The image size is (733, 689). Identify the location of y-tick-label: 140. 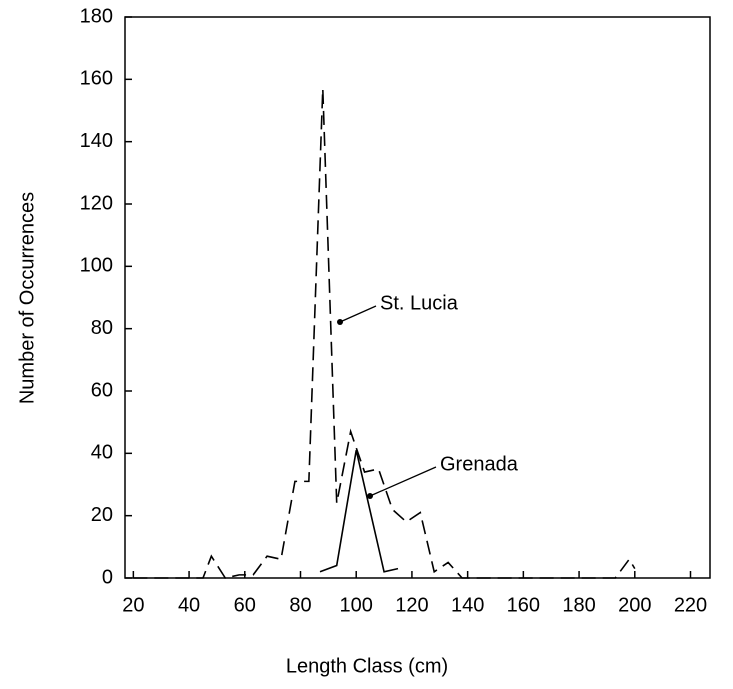
(96, 141).